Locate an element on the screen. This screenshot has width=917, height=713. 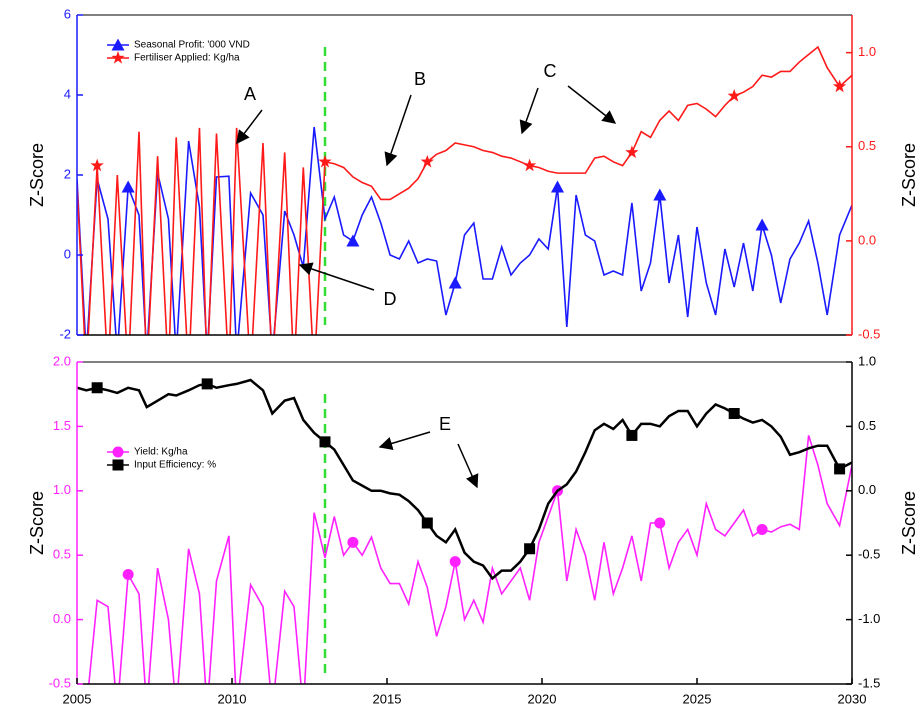
x-tick-label: 2030 is located at coordinates (852, 698).